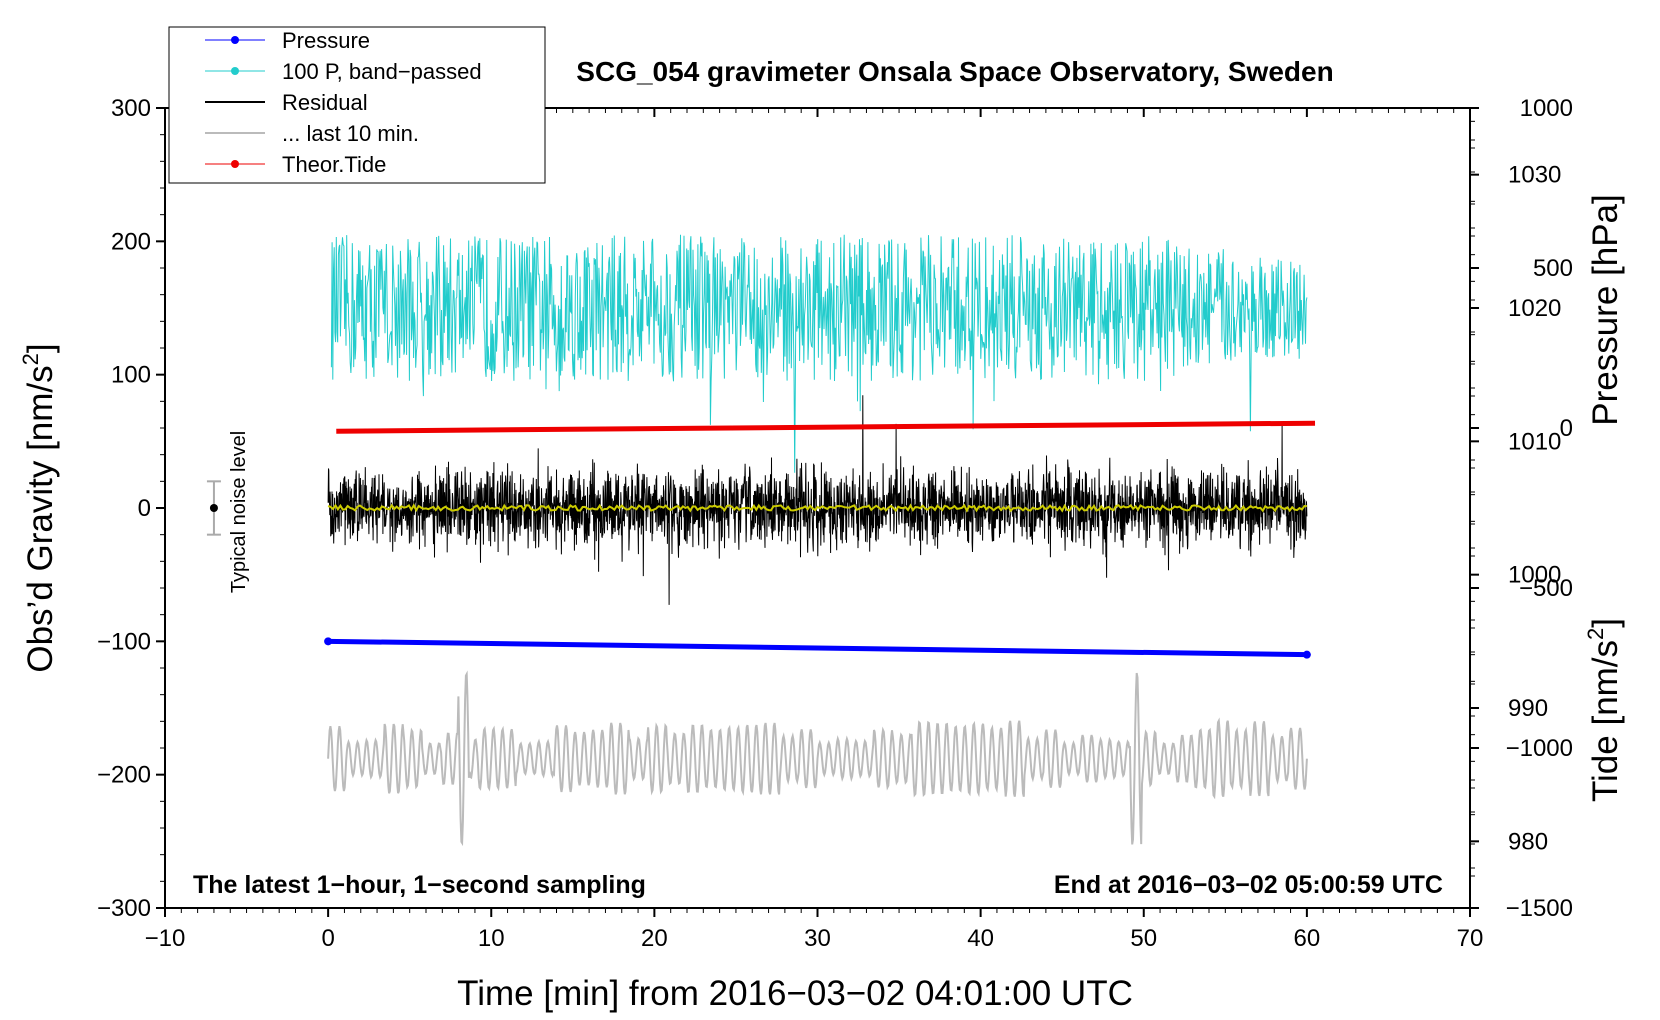 The width and height of the screenshot is (1660, 1020). Describe the element at coordinates (1546, 108) in the screenshot. I see `tide-tick-label: 1000` at that location.